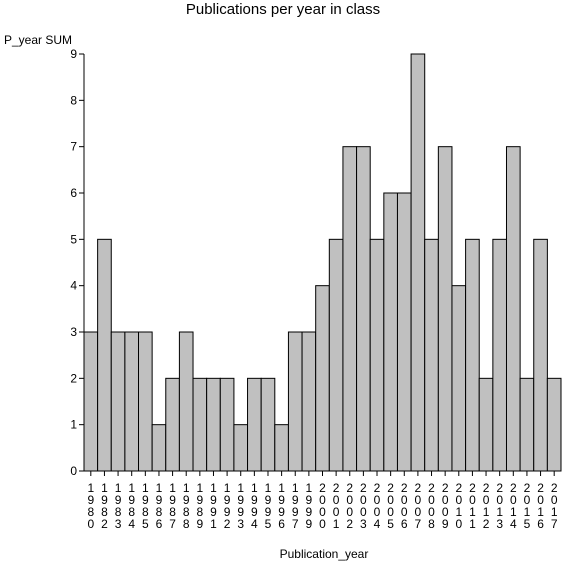  What do you see at coordinates (73, 332) in the screenshot?
I see `y-tick-label: 3` at bounding box center [73, 332].